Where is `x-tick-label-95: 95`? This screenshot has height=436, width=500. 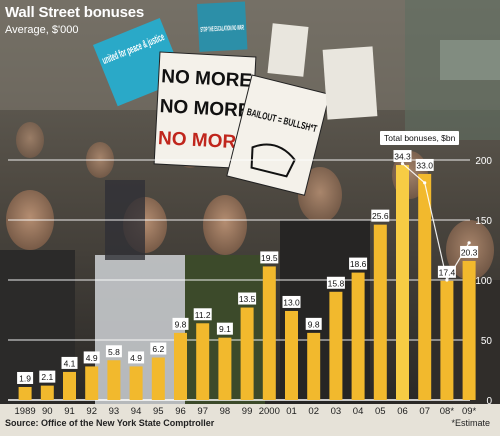 x-tick-label-95: 95 is located at coordinates (158, 411).